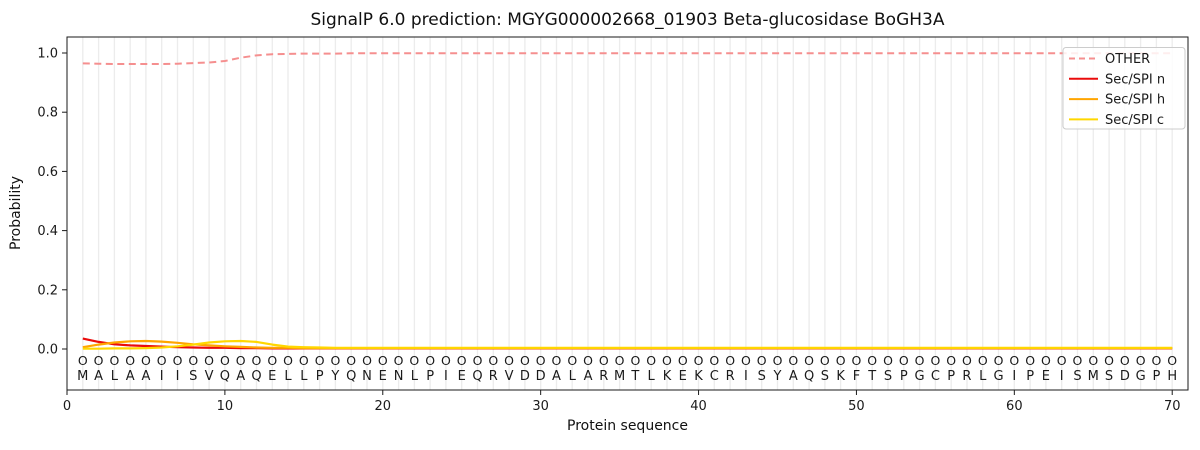 The image size is (1200, 450). Describe the element at coordinates (509, 376) in the screenshot. I see `residue-char: V` at that location.